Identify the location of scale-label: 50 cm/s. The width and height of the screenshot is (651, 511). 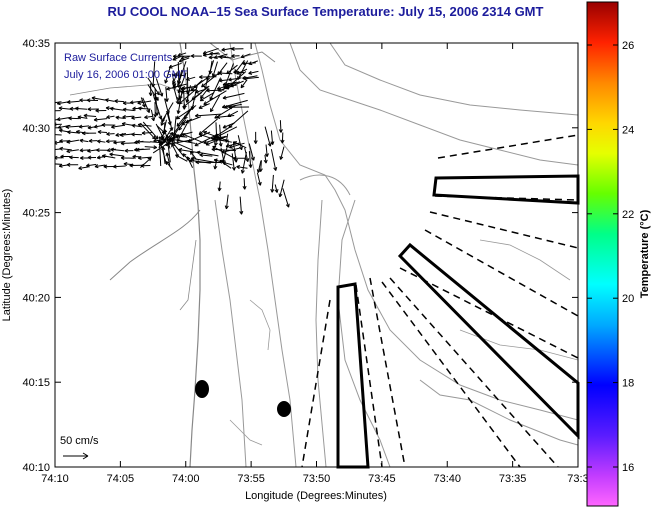
(79, 441).